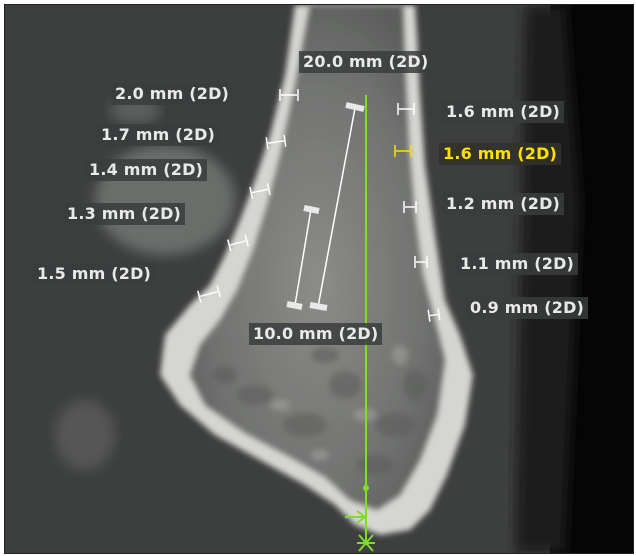 This screenshot has width=636, height=556. Describe the element at coordinates (417, 212) in the screenshot. I see `right-cortex-calipers` at that location.